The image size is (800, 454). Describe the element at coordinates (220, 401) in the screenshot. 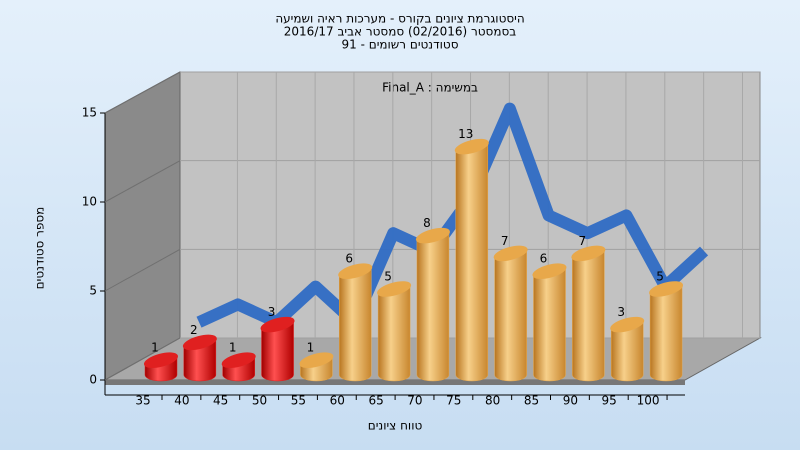

I see `x-tick-label: 45` at that location.